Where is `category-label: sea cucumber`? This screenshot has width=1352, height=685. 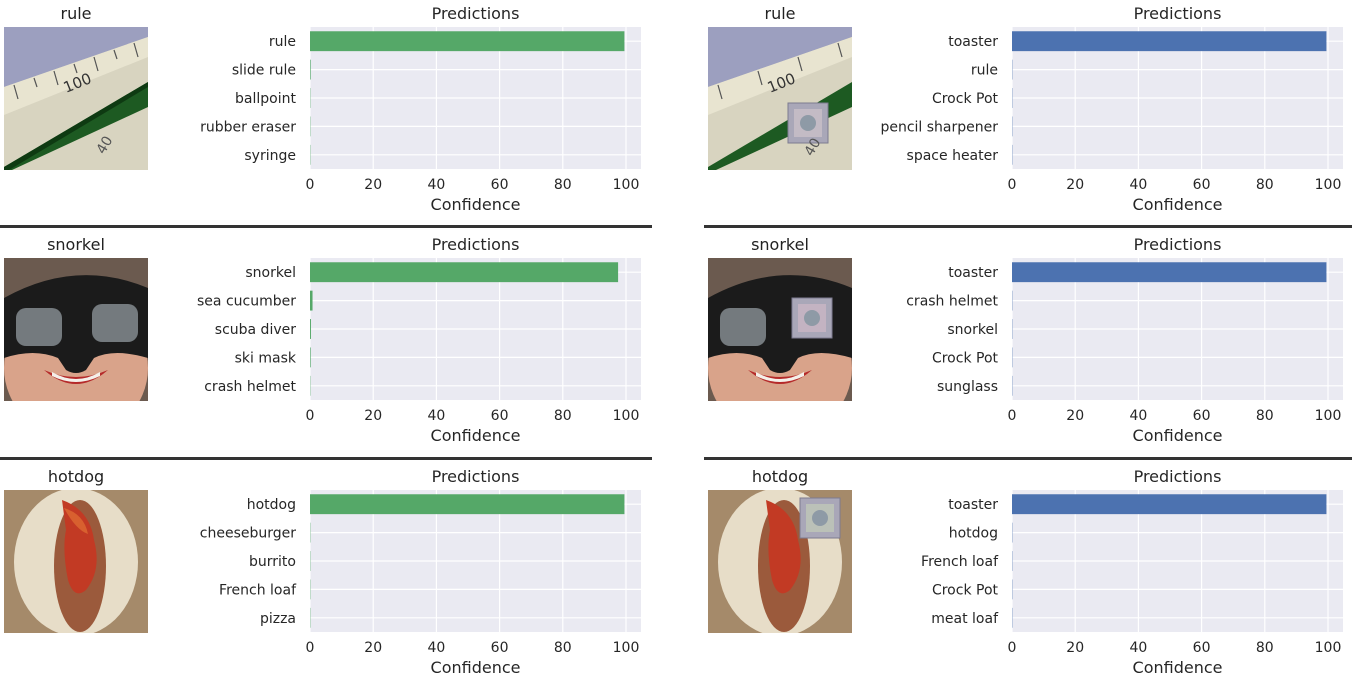 category-label: sea cucumber is located at coordinates (246, 302).